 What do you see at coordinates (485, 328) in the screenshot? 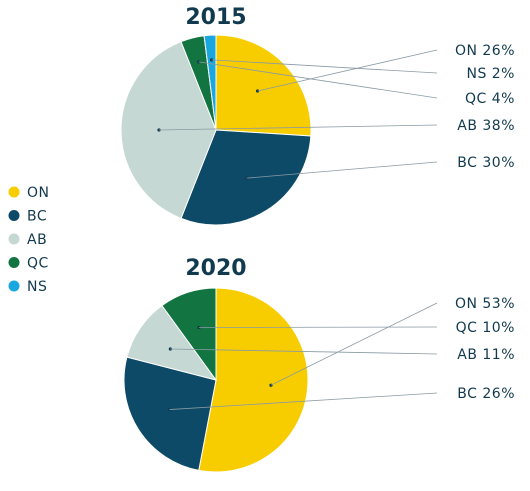
I see `slice-label-qc: QC 10%` at bounding box center [485, 328].